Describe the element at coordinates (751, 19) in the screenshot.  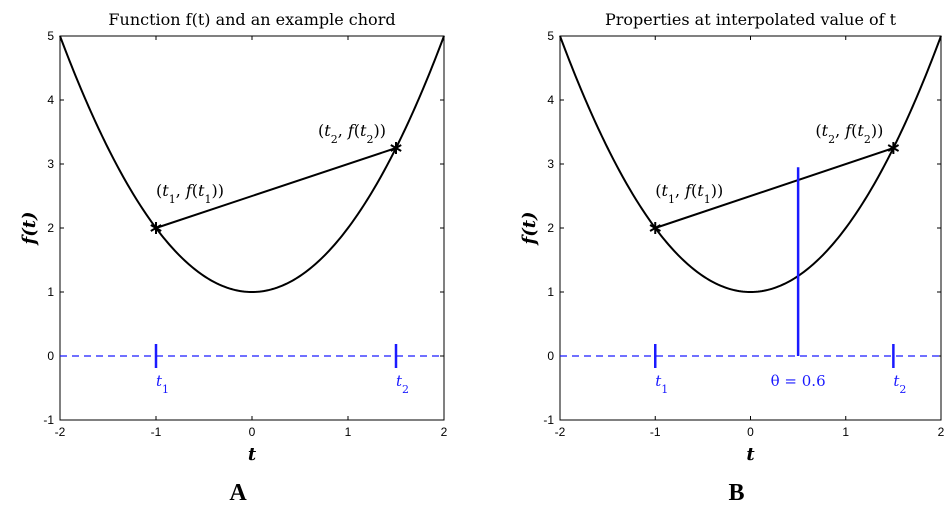
I see `chart-title: Properties at interpolated value of t` at that location.